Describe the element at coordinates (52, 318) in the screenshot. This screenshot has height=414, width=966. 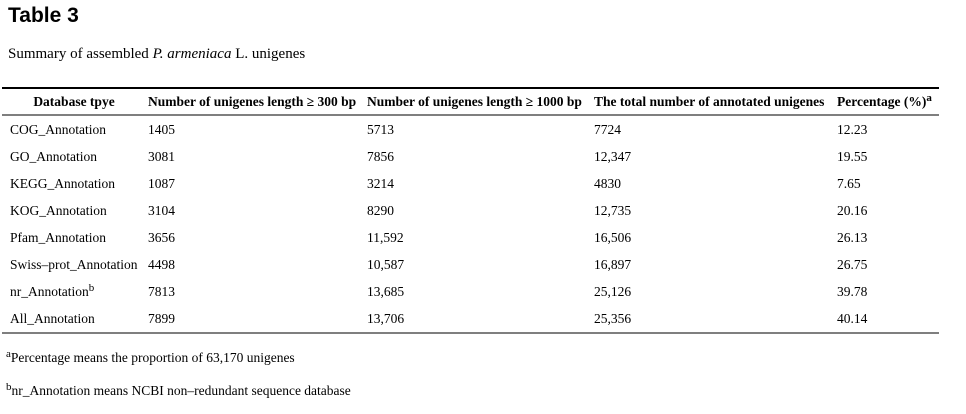
I see `cell-database: All_Annotation` at that location.